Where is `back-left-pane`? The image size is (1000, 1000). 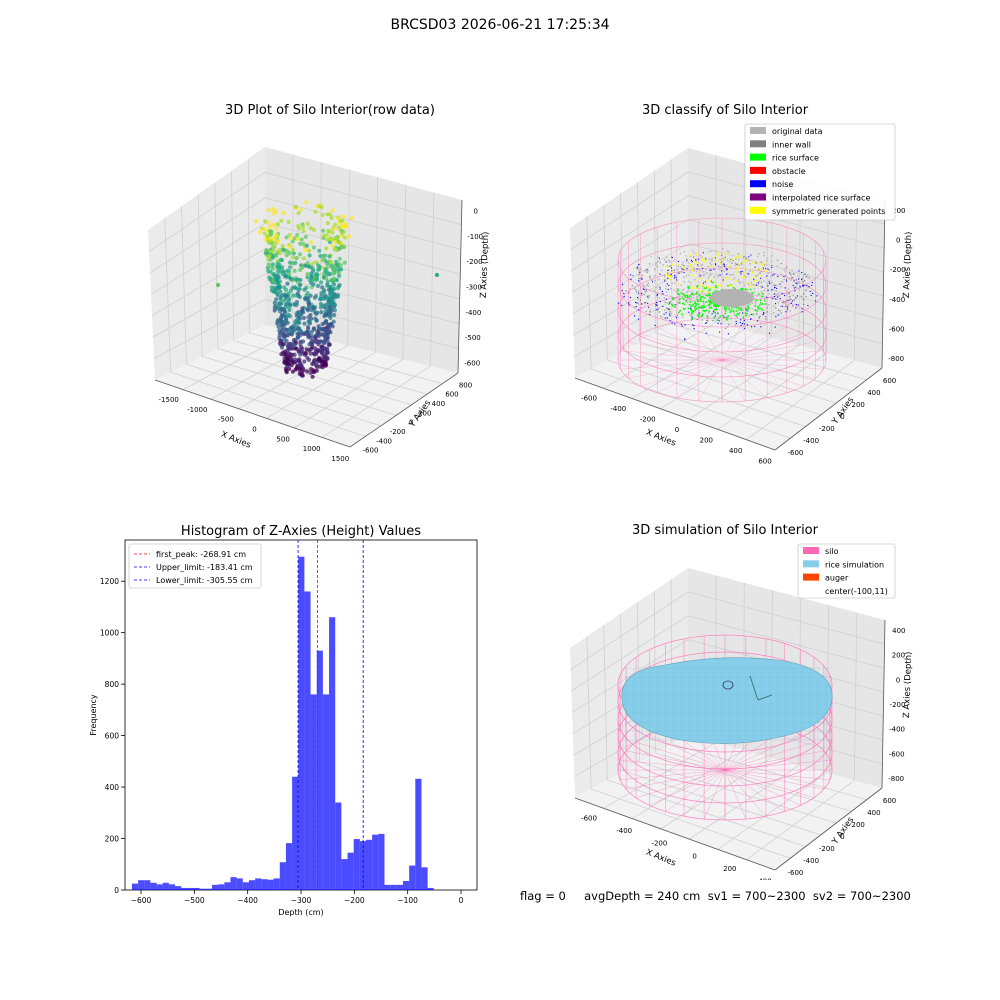 back-left-pane is located at coordinates (206, 263).